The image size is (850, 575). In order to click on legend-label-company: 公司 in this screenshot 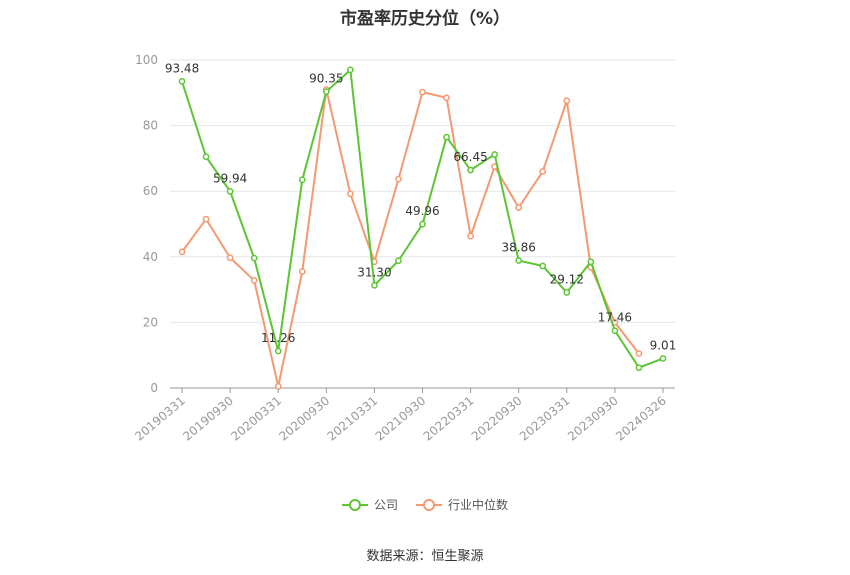, I will do `click(385, 505)`.